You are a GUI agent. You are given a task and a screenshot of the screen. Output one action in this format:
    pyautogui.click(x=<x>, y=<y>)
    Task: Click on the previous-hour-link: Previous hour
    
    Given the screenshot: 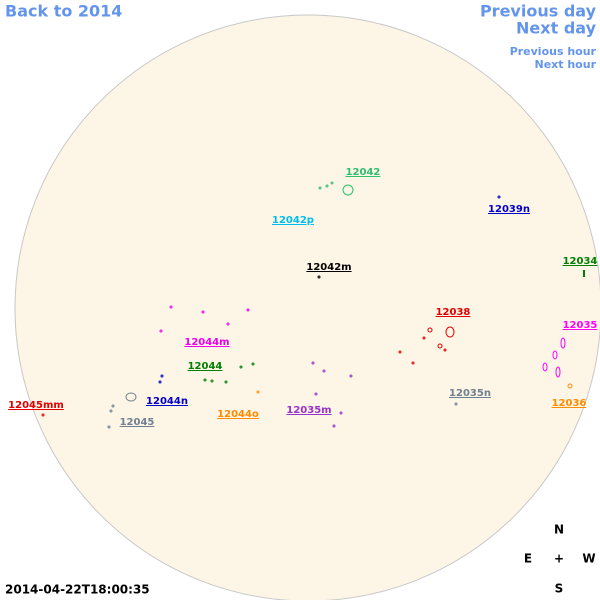 What is the action you would take?
    pyautogui.click(x=553, y=51)
    